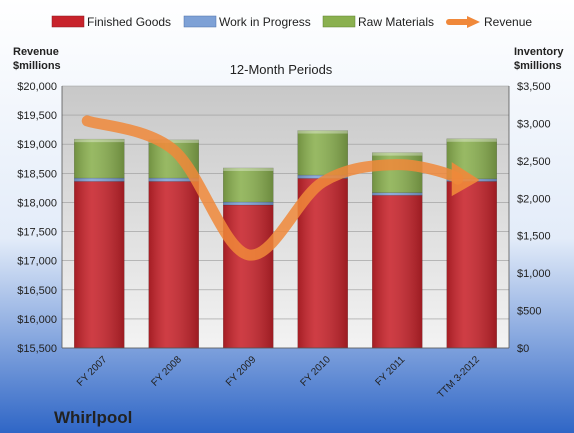  Describe the element at coordinates (37, 145) in the screenshot. I see `left-tick-label: $19,000` at that location.